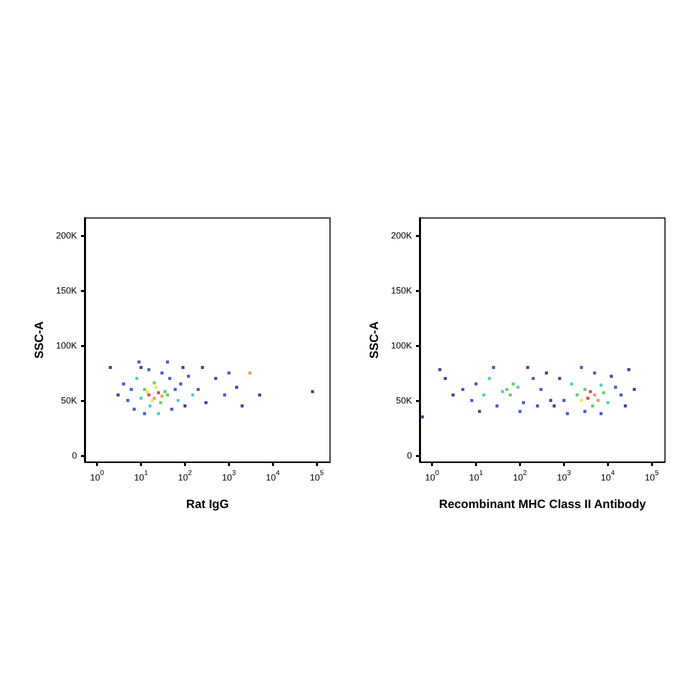 The image size is (700, 700). Describe the element at coordinates (207, 504) in the screenshot. I see `x-axis-title: Rat IgG` at that location.